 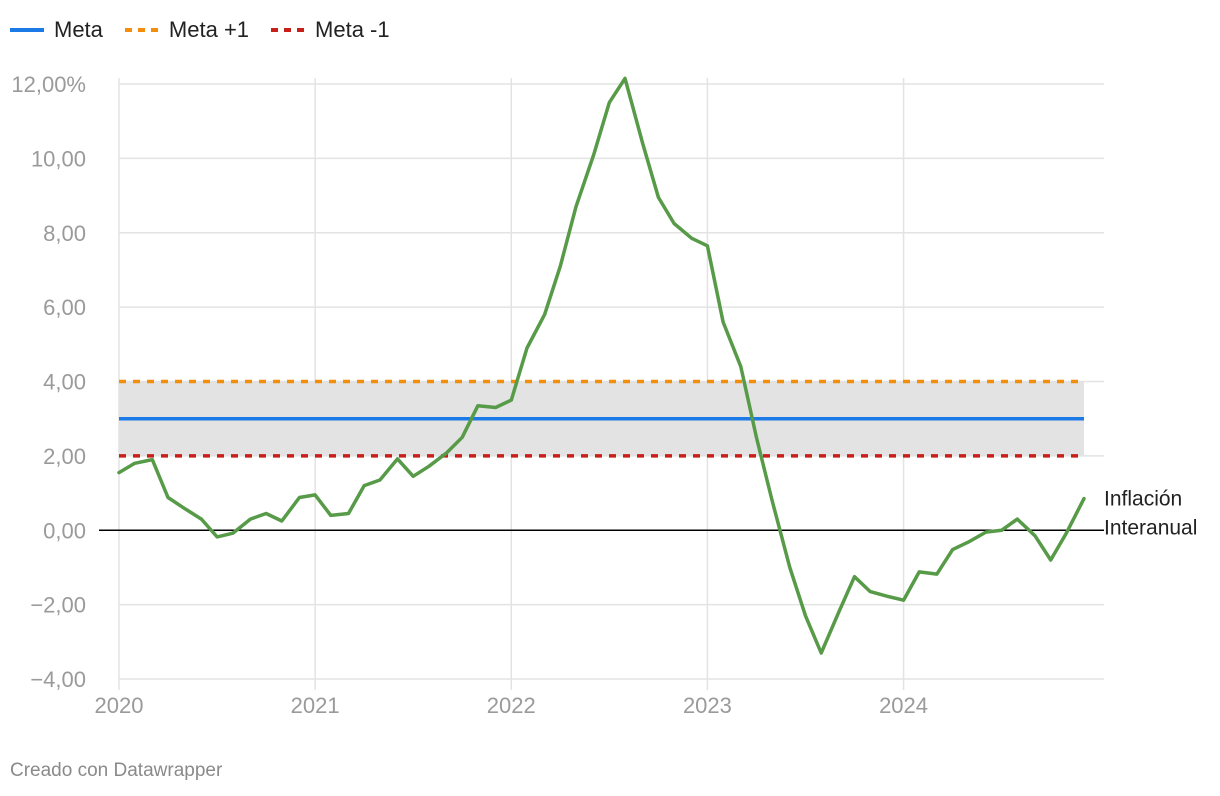 I want to click on y-tick-label: 6,00, so click(x=64, y=307).